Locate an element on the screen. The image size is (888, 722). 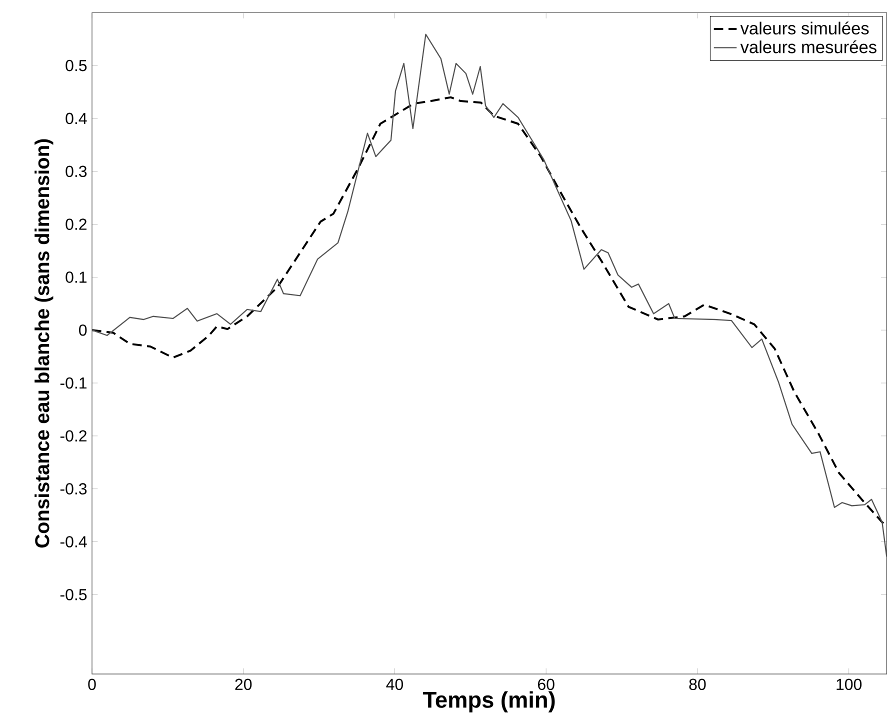
x-tick-label: 80 is located at coordinates (697, 684).